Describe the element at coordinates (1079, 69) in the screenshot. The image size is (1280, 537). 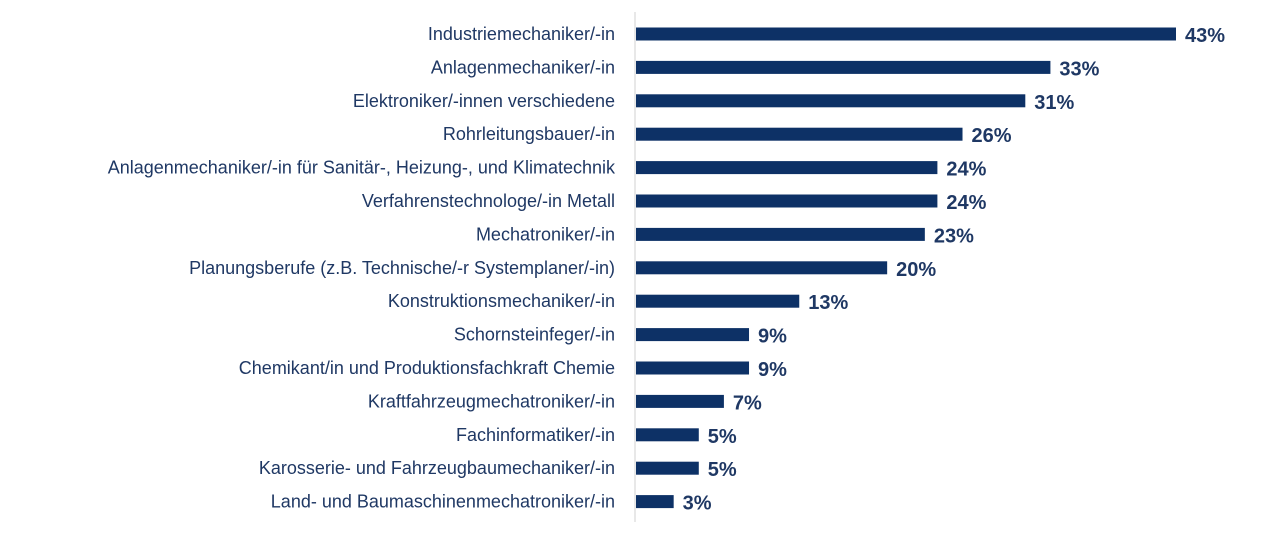
I see `value-label: 33%` at that location.